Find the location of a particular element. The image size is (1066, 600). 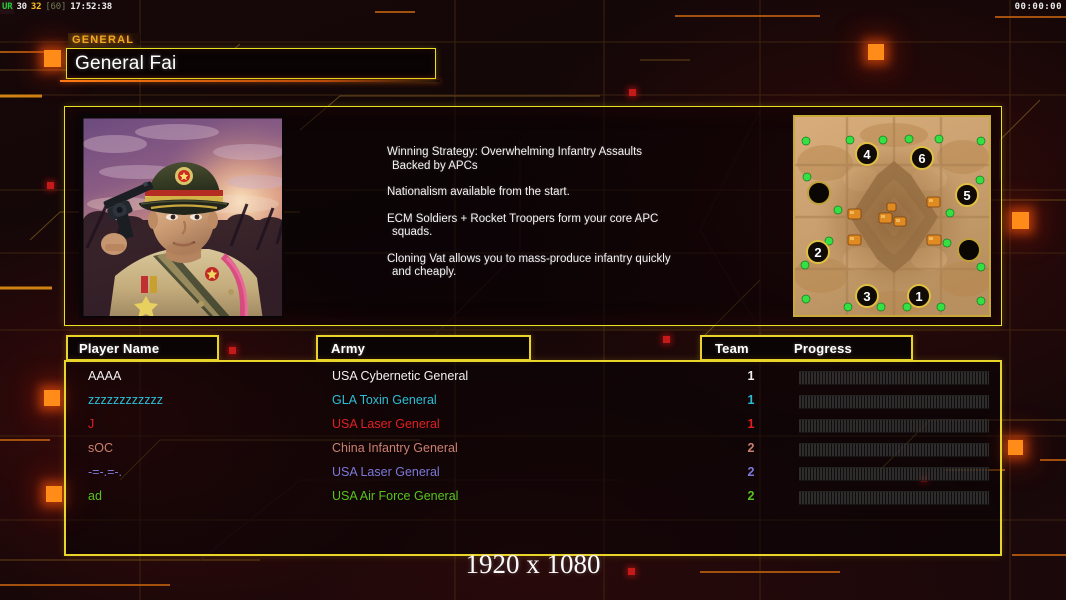

status-clock: 17:52:38 is located at coordinates (91, 7).